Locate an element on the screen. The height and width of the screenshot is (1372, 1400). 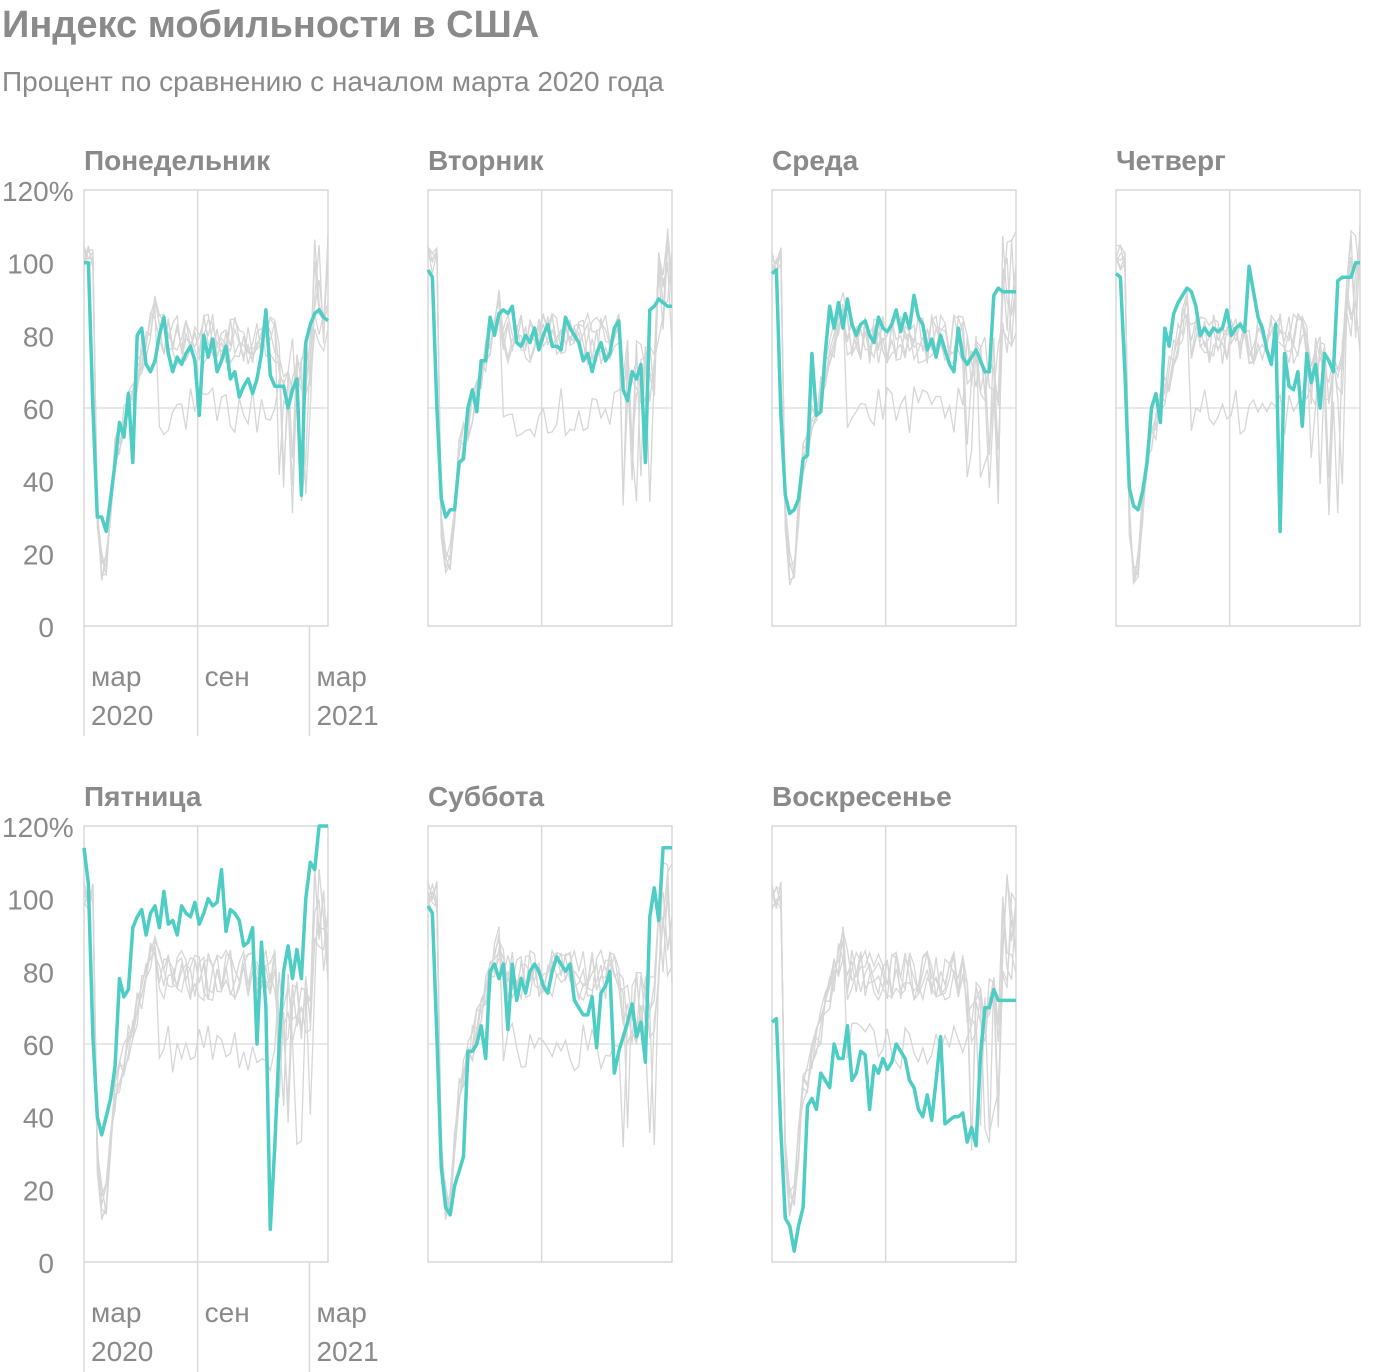
panel-title: Пятница is located at coordinates (143, 796).